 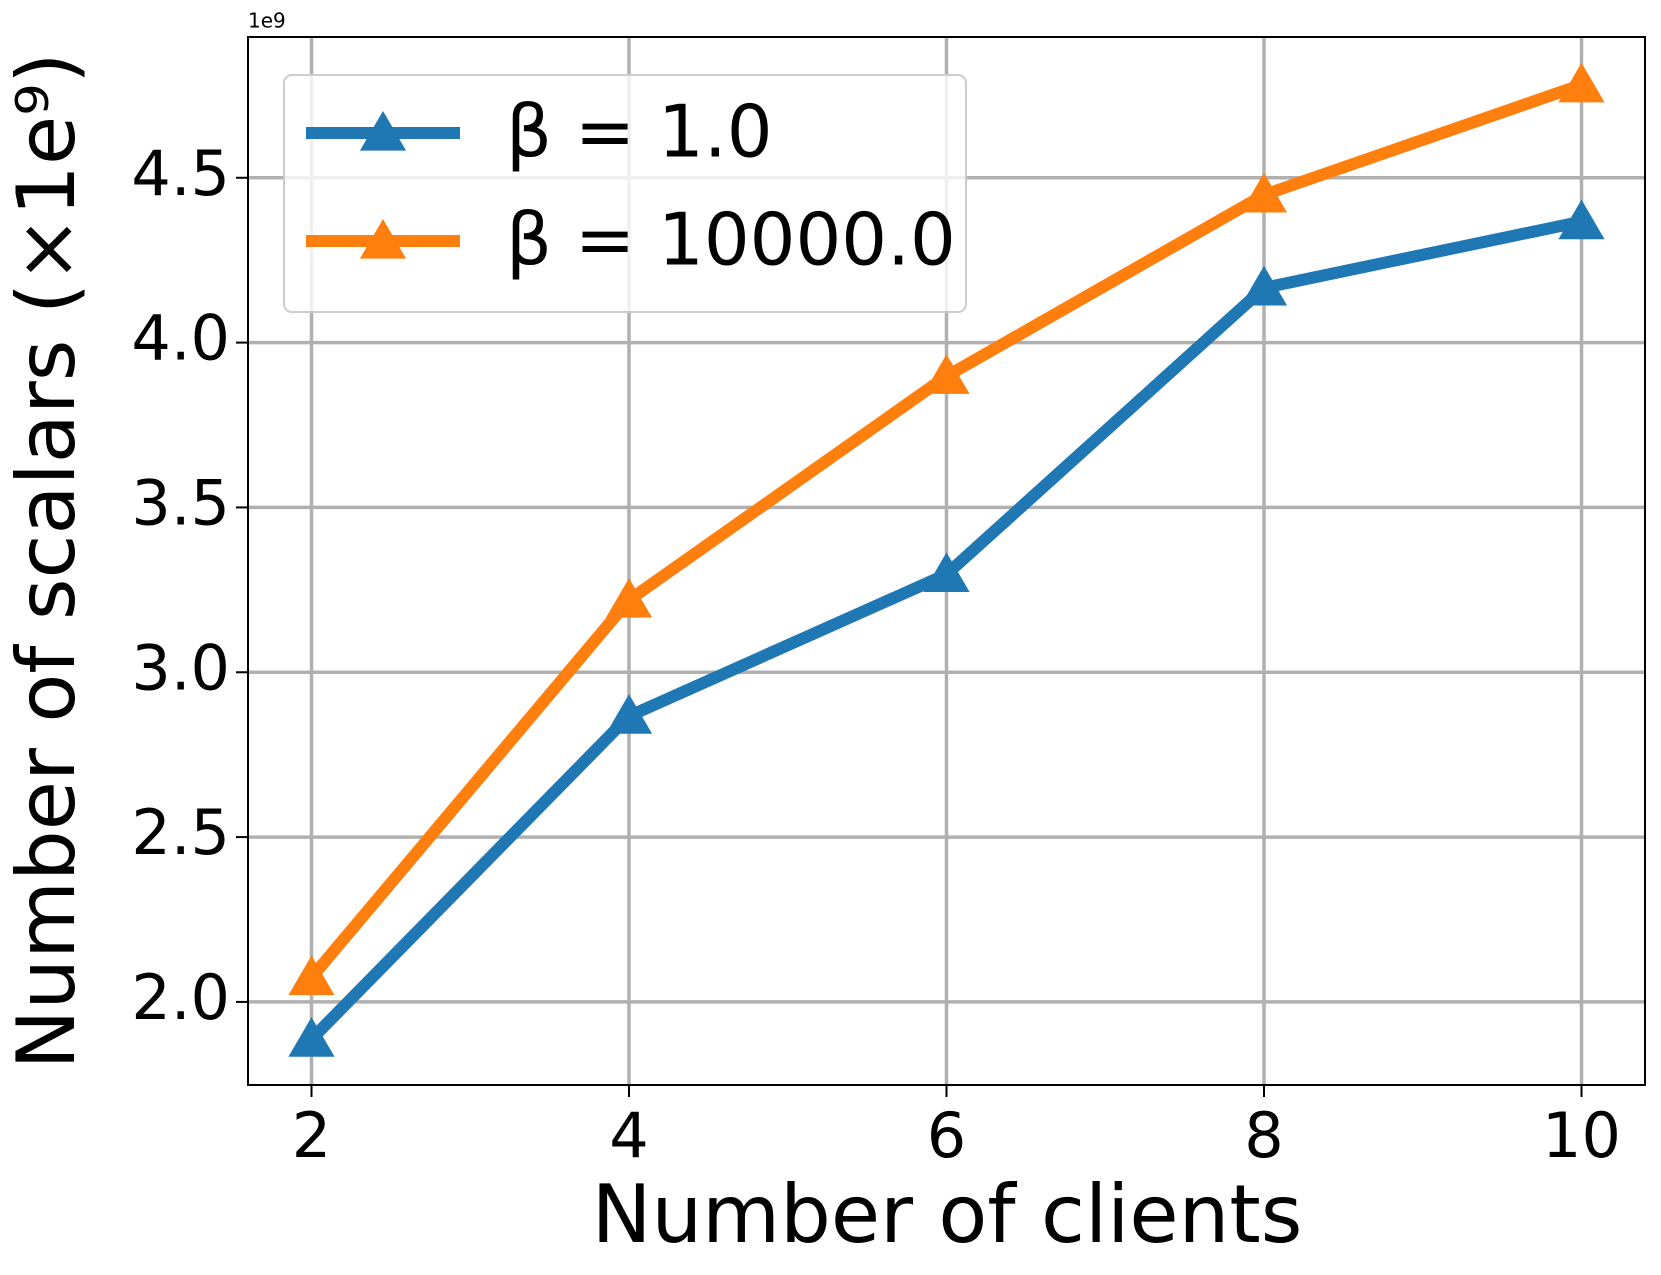 I want to click on x-tick-label: 8, so click(x=1263, y=1135).